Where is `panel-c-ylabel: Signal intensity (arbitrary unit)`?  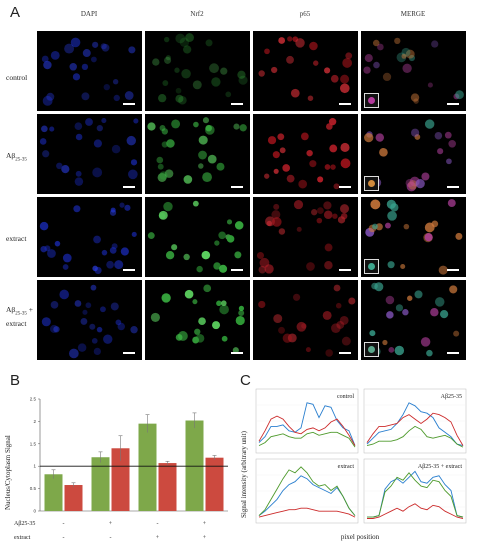 panel-c-ylabel: Signal intensity (arbitrary unit) is located at coordinates (244, 474).